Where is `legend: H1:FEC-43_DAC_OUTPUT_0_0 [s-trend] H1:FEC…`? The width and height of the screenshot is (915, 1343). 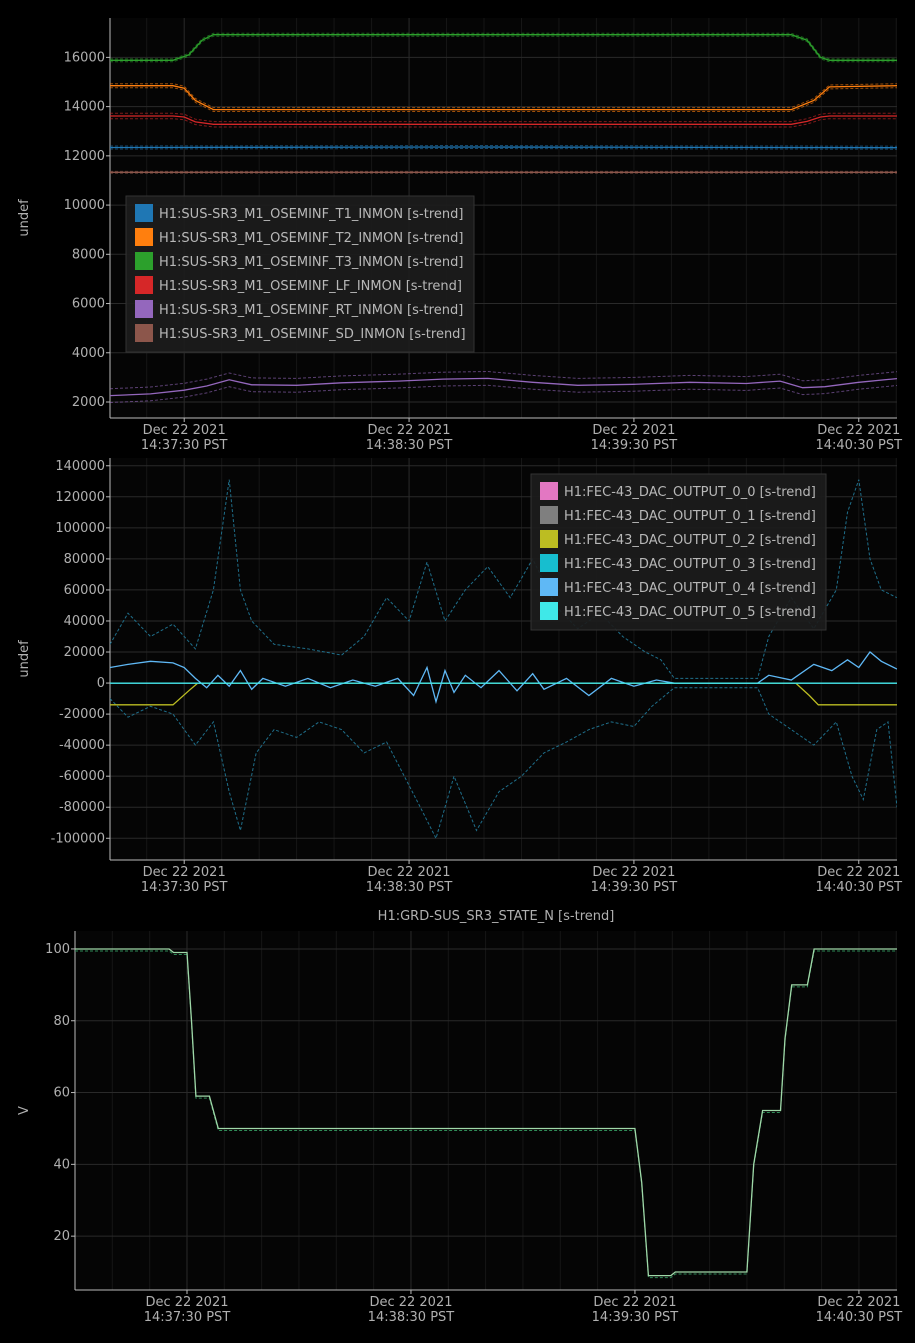 legend: H1:FEC-43_DAC_OUTPUT_0_0 [s-trend] H1:FEC… is located at coordinates (678, 552).